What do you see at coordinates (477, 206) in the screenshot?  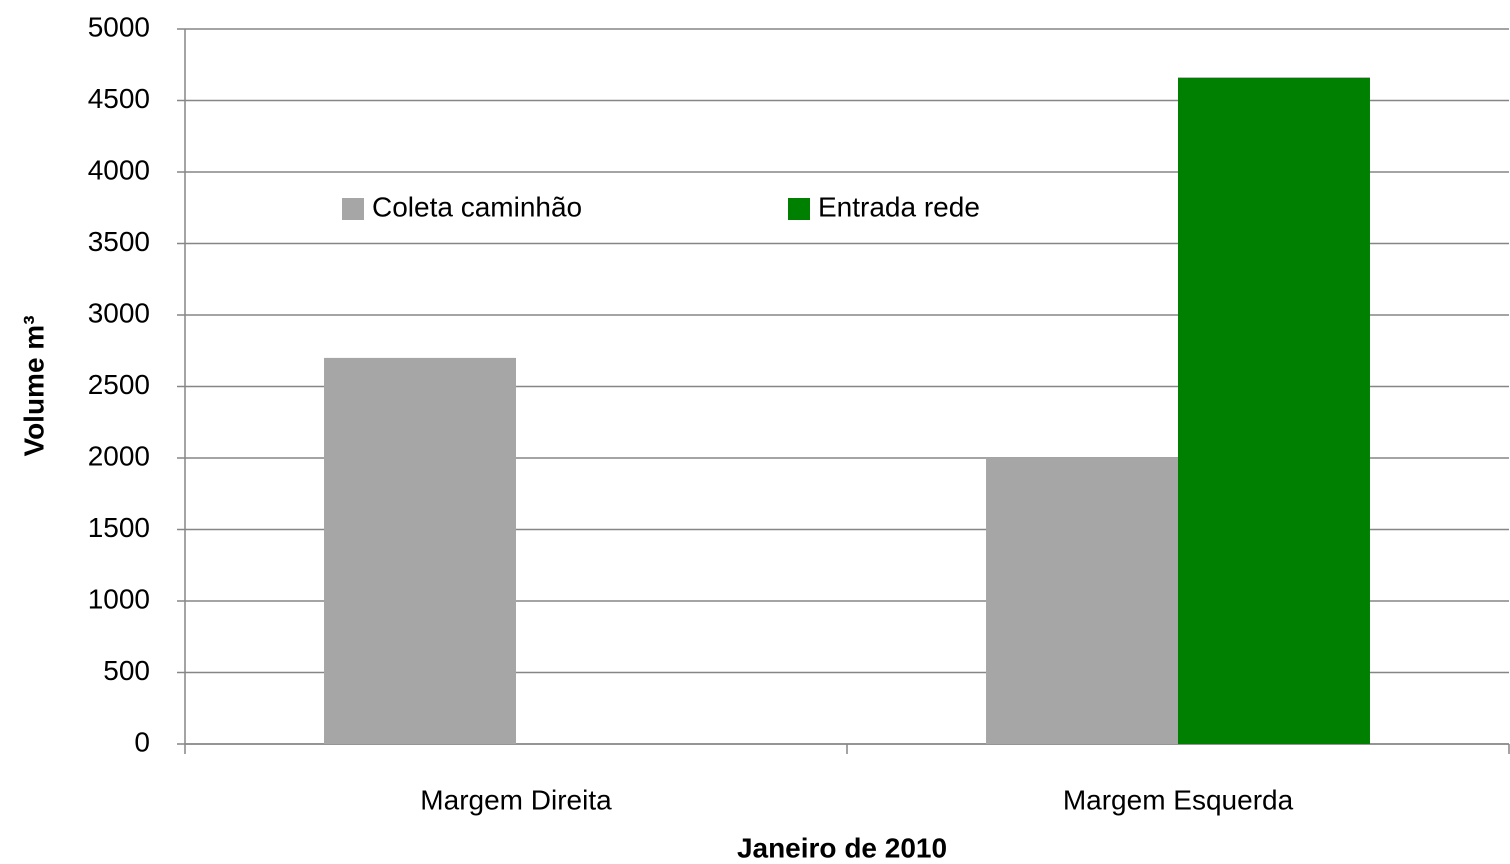 I see `legend-label: Coleta caminhão` at bounding box center [477, 206].